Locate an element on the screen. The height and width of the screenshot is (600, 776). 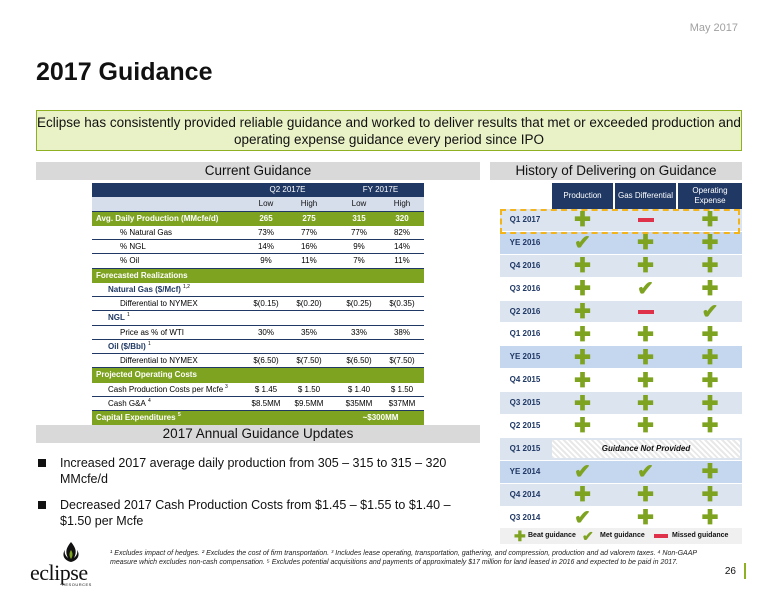
guidance-row-label: Oil ($/Bbl) is located at coordinates (127, 346).